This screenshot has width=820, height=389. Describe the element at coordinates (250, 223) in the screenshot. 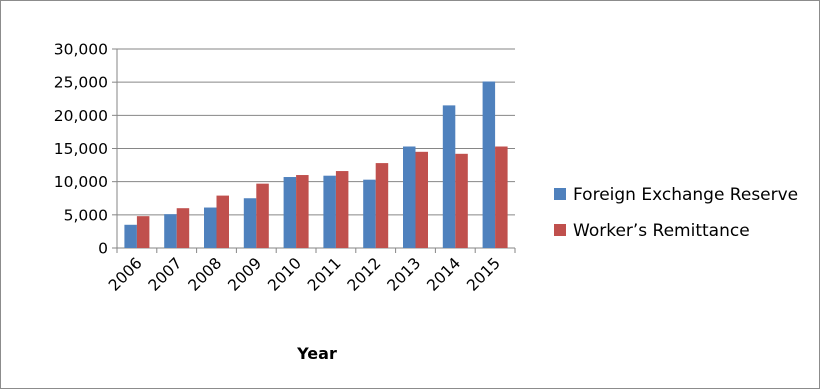

I see `bar-foreign-exchange-reserve-2009` at that location.